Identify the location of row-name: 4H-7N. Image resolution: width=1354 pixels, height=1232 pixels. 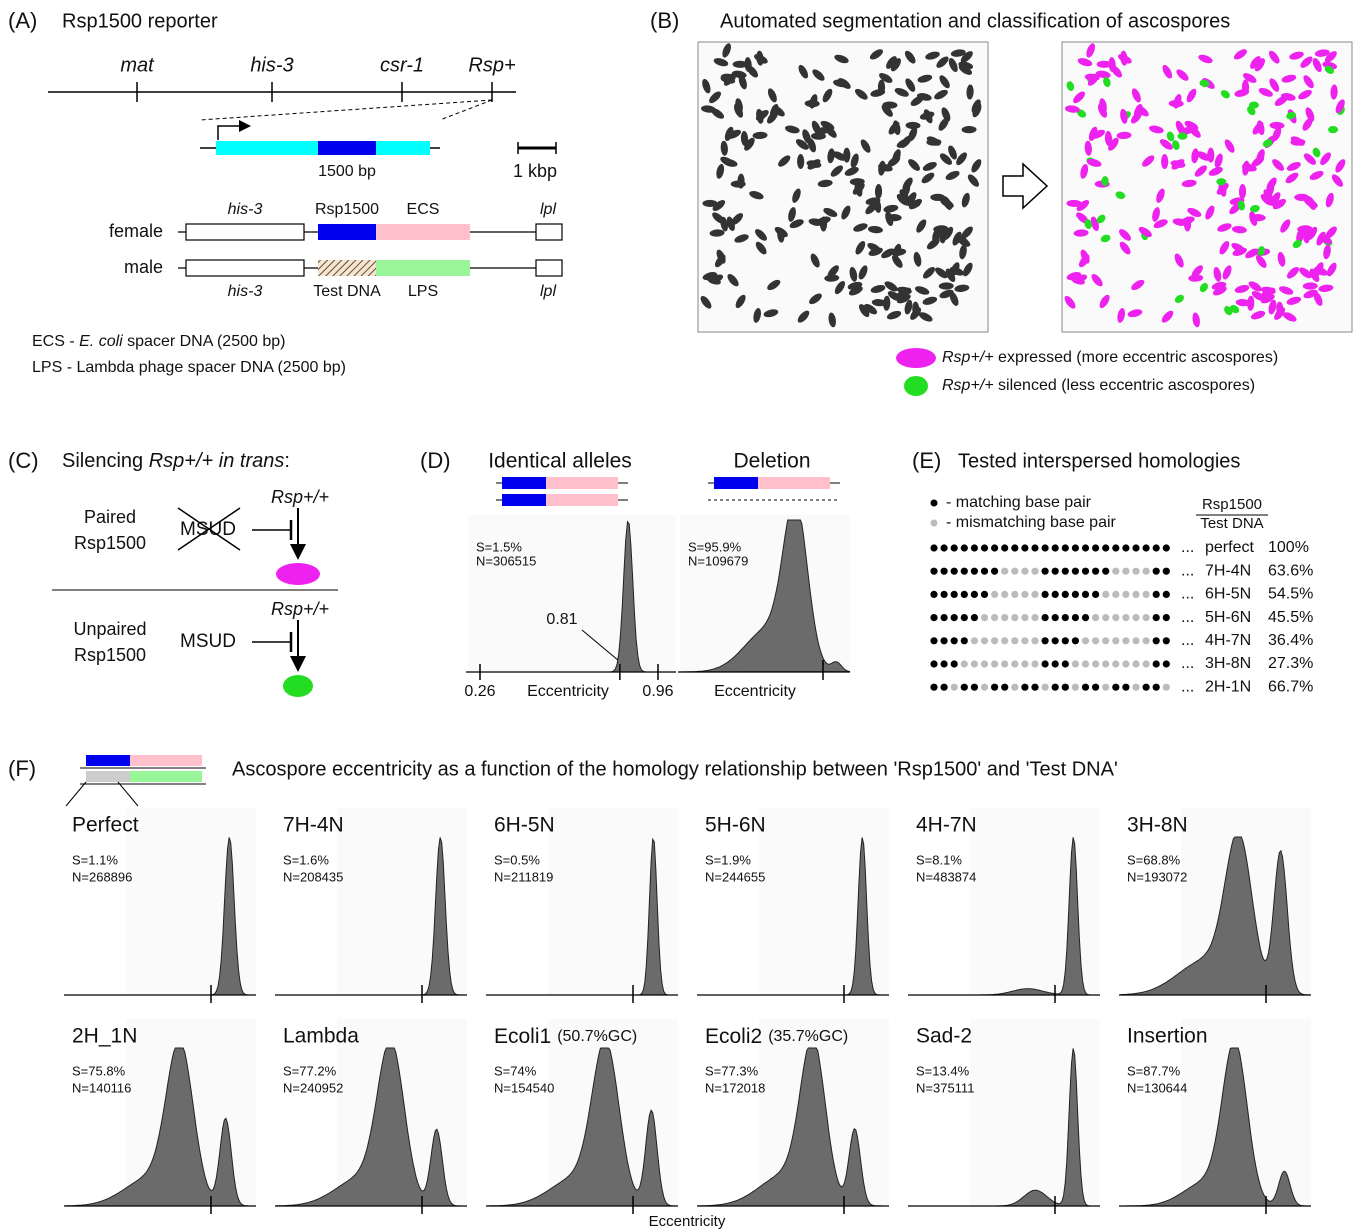
(1228, 640).